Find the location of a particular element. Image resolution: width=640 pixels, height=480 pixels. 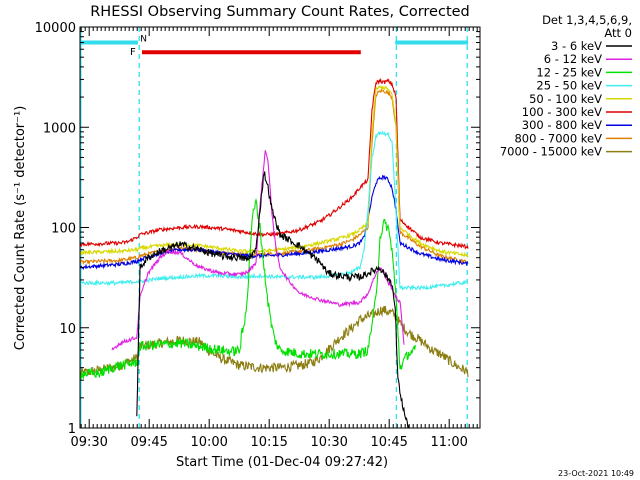

timestamp: 23-Oct-2021 10:49 is located at coordinates (596, 473).